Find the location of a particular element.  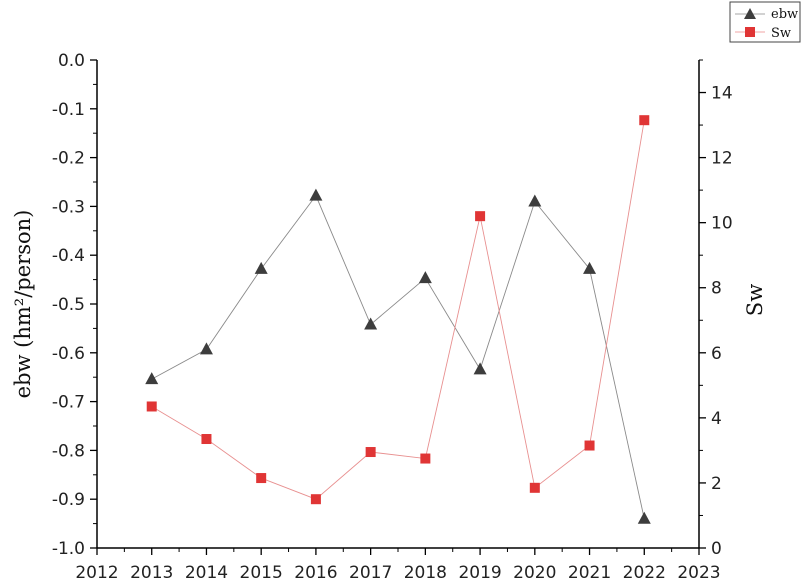

x-tick-label: 2022 is located at coordinates (644, 573).